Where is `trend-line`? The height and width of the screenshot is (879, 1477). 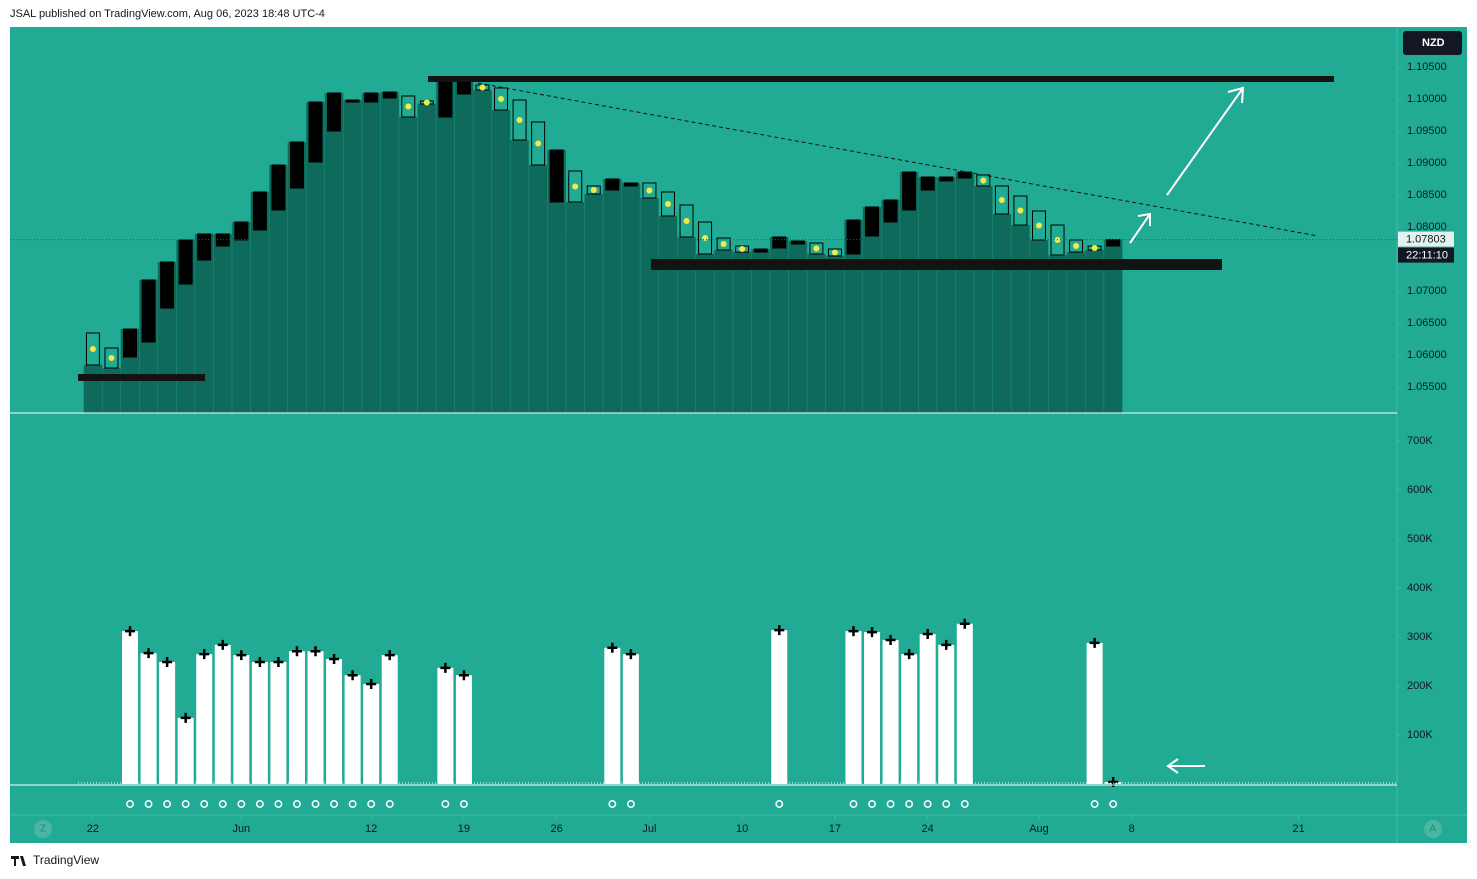 trend-line is located at coordinates (898, 159).